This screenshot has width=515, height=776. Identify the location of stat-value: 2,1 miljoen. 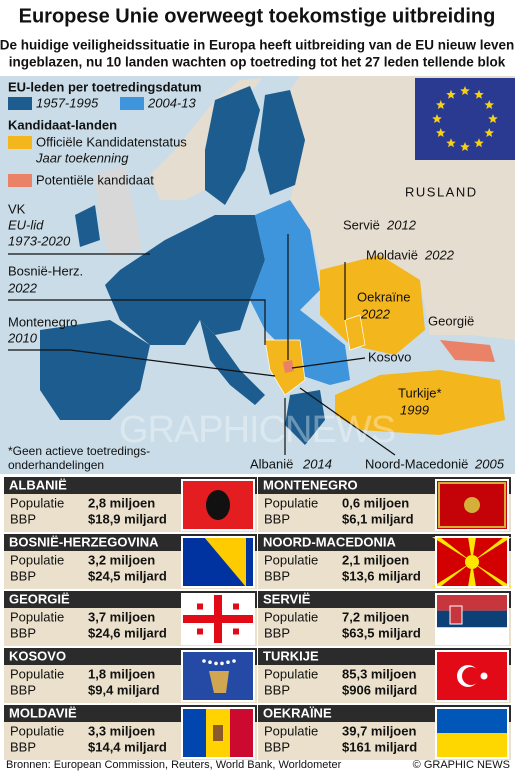
(375, 559).